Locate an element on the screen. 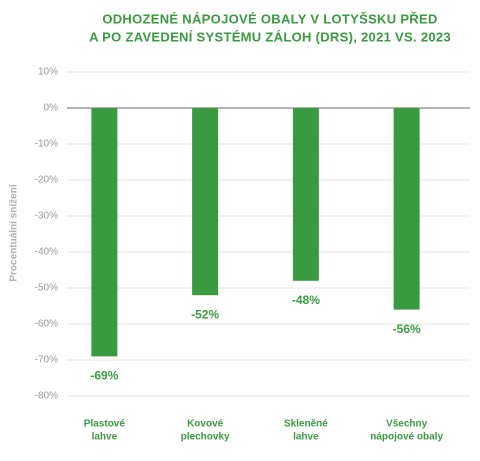 This screenshot has height=461, width=480. x-tick-label: Kovové is located at coordinates (205, 424).